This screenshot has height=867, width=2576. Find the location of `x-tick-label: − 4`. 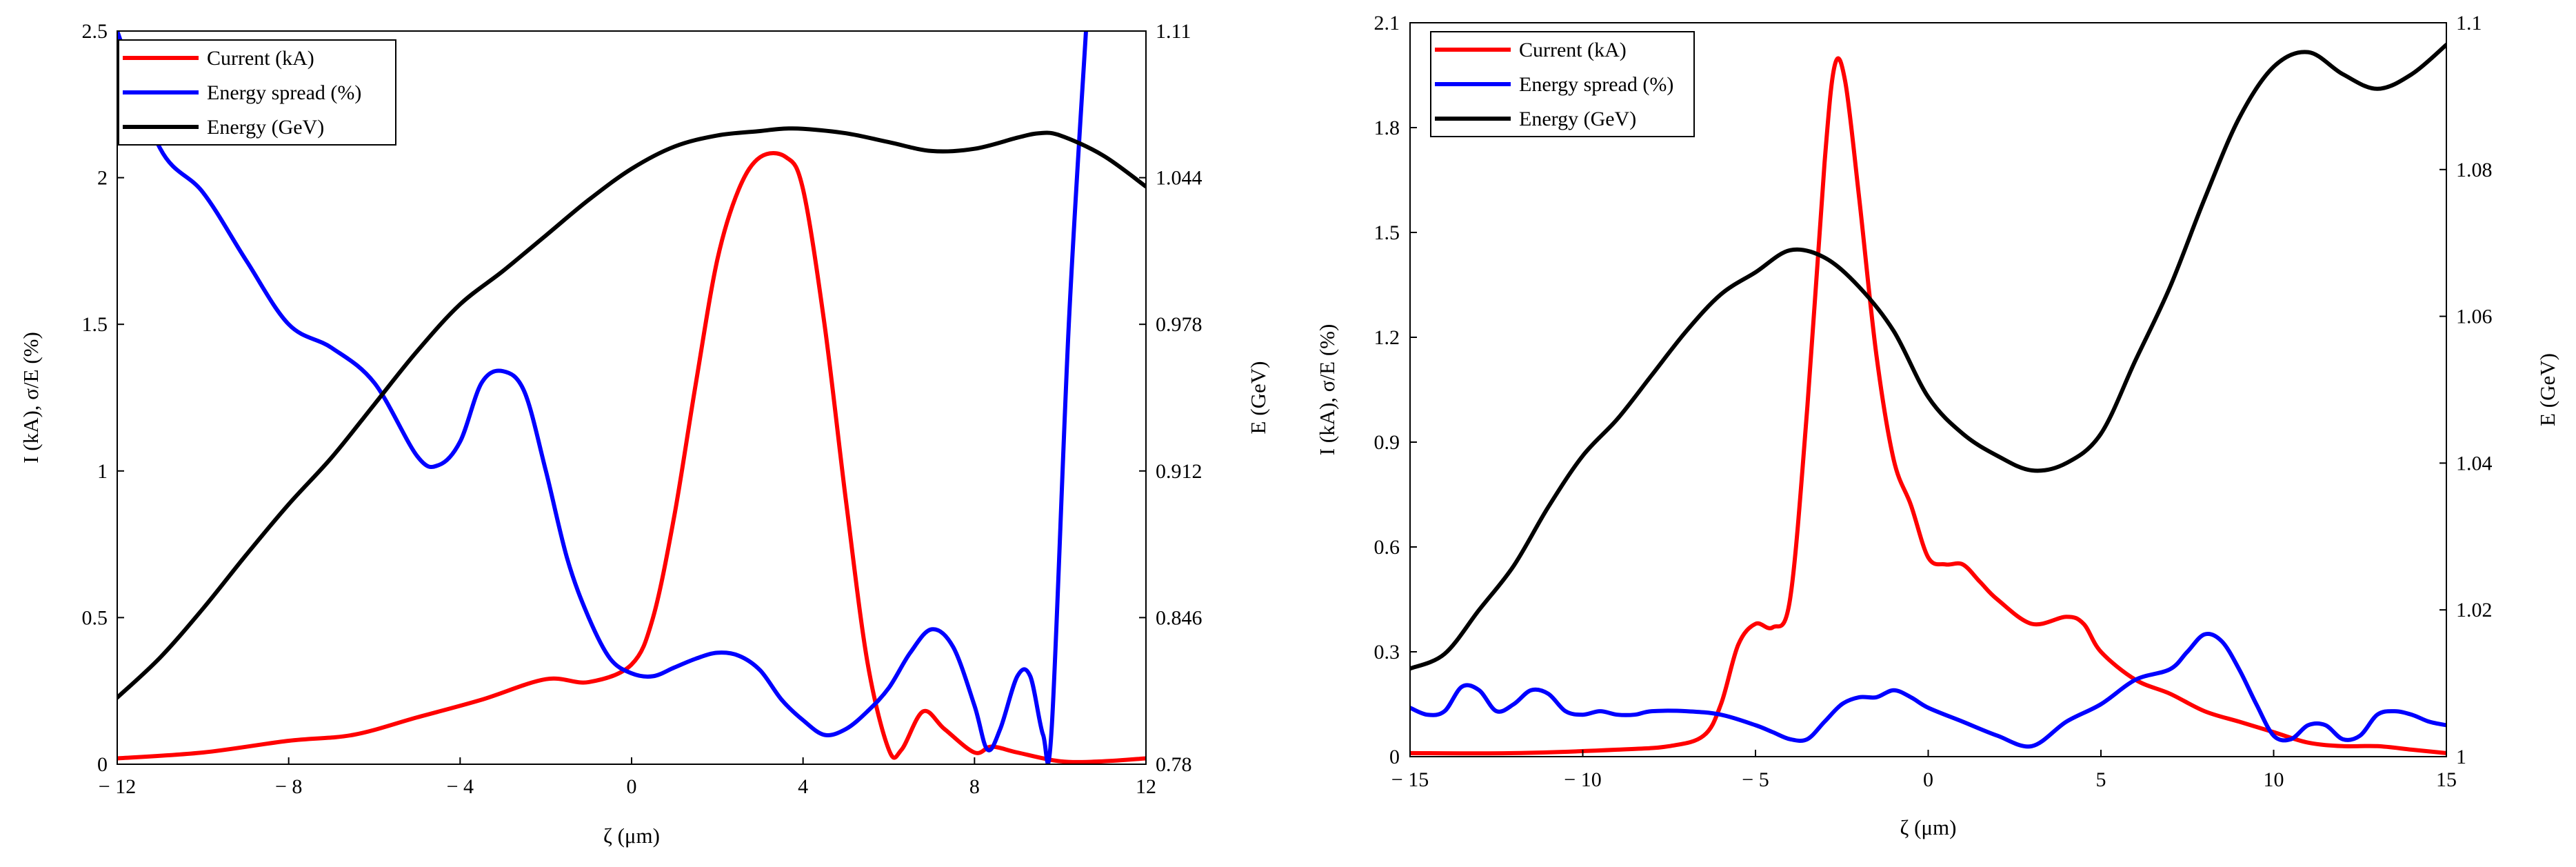

x-tick-label: − 4 is located at coordinates (460, 786).